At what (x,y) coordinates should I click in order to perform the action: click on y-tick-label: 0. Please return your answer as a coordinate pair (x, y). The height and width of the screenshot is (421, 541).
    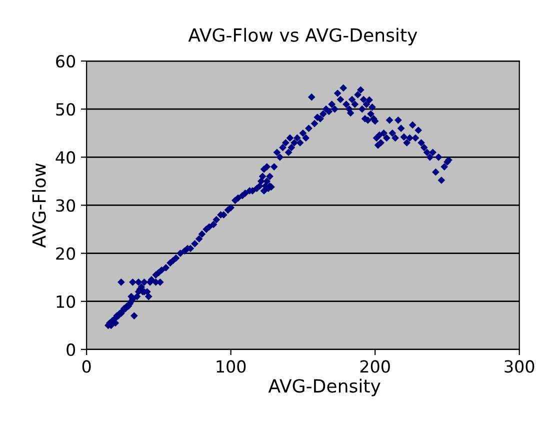
    Looking at the image, I should click on (71, 349).